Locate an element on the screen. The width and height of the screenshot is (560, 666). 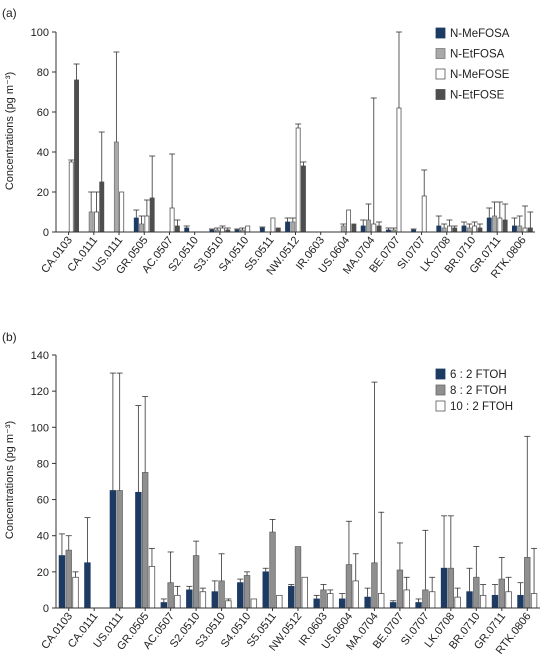
y-axis-title-b: Concentrations (pg m⁻³) is located at coordinates (10, 480).